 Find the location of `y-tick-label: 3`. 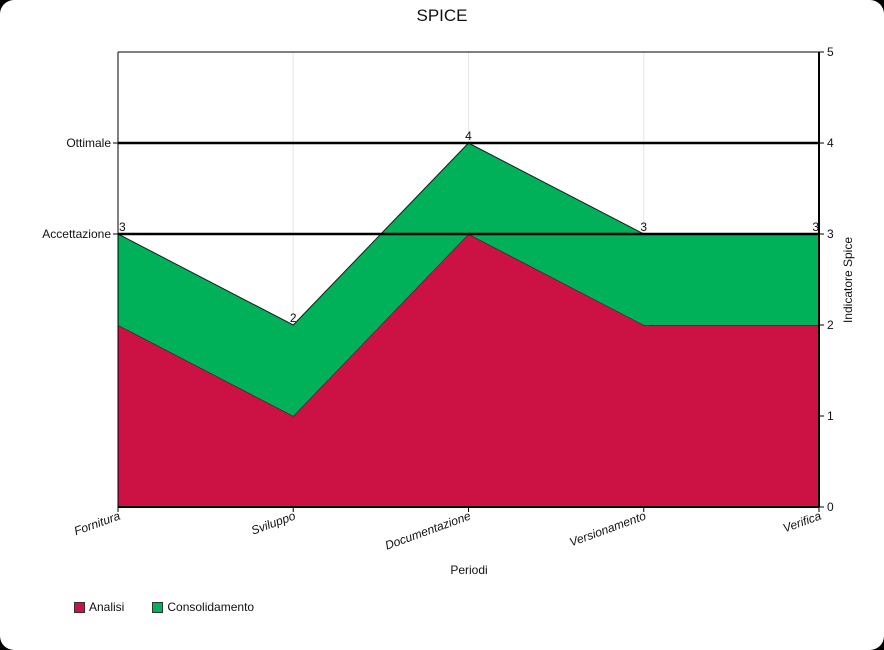

y-tick-label: 3 is located at coordinates (830, 234).